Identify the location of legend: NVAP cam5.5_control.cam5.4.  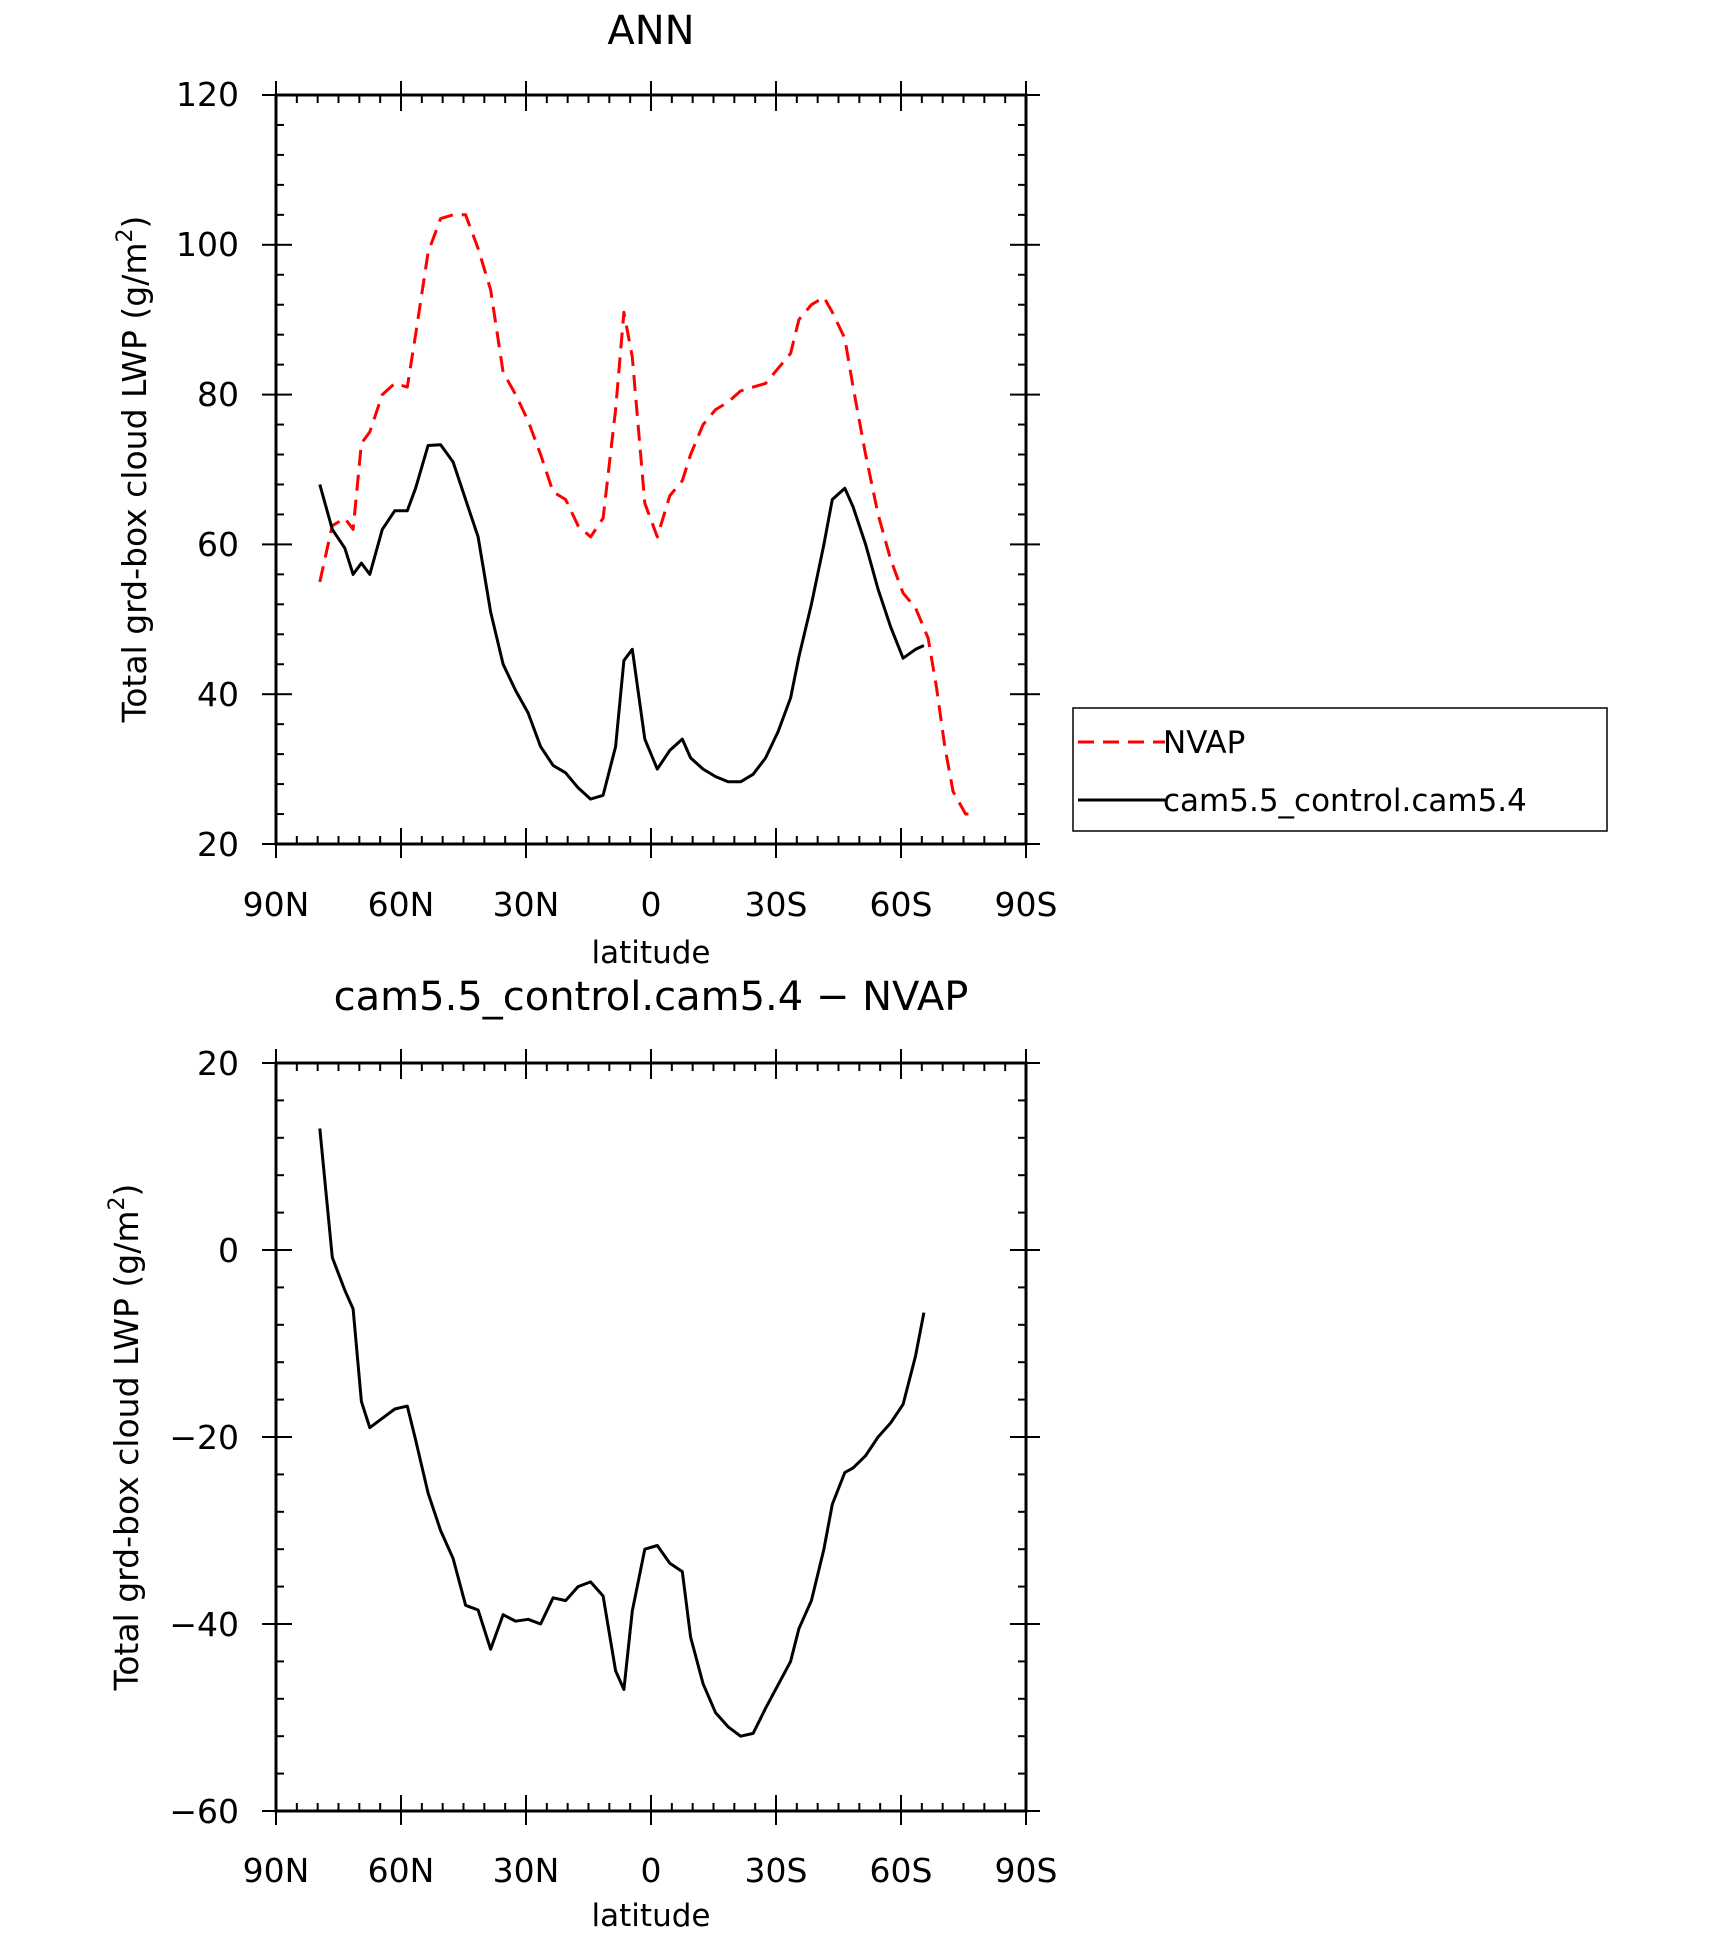
(1340, 769).